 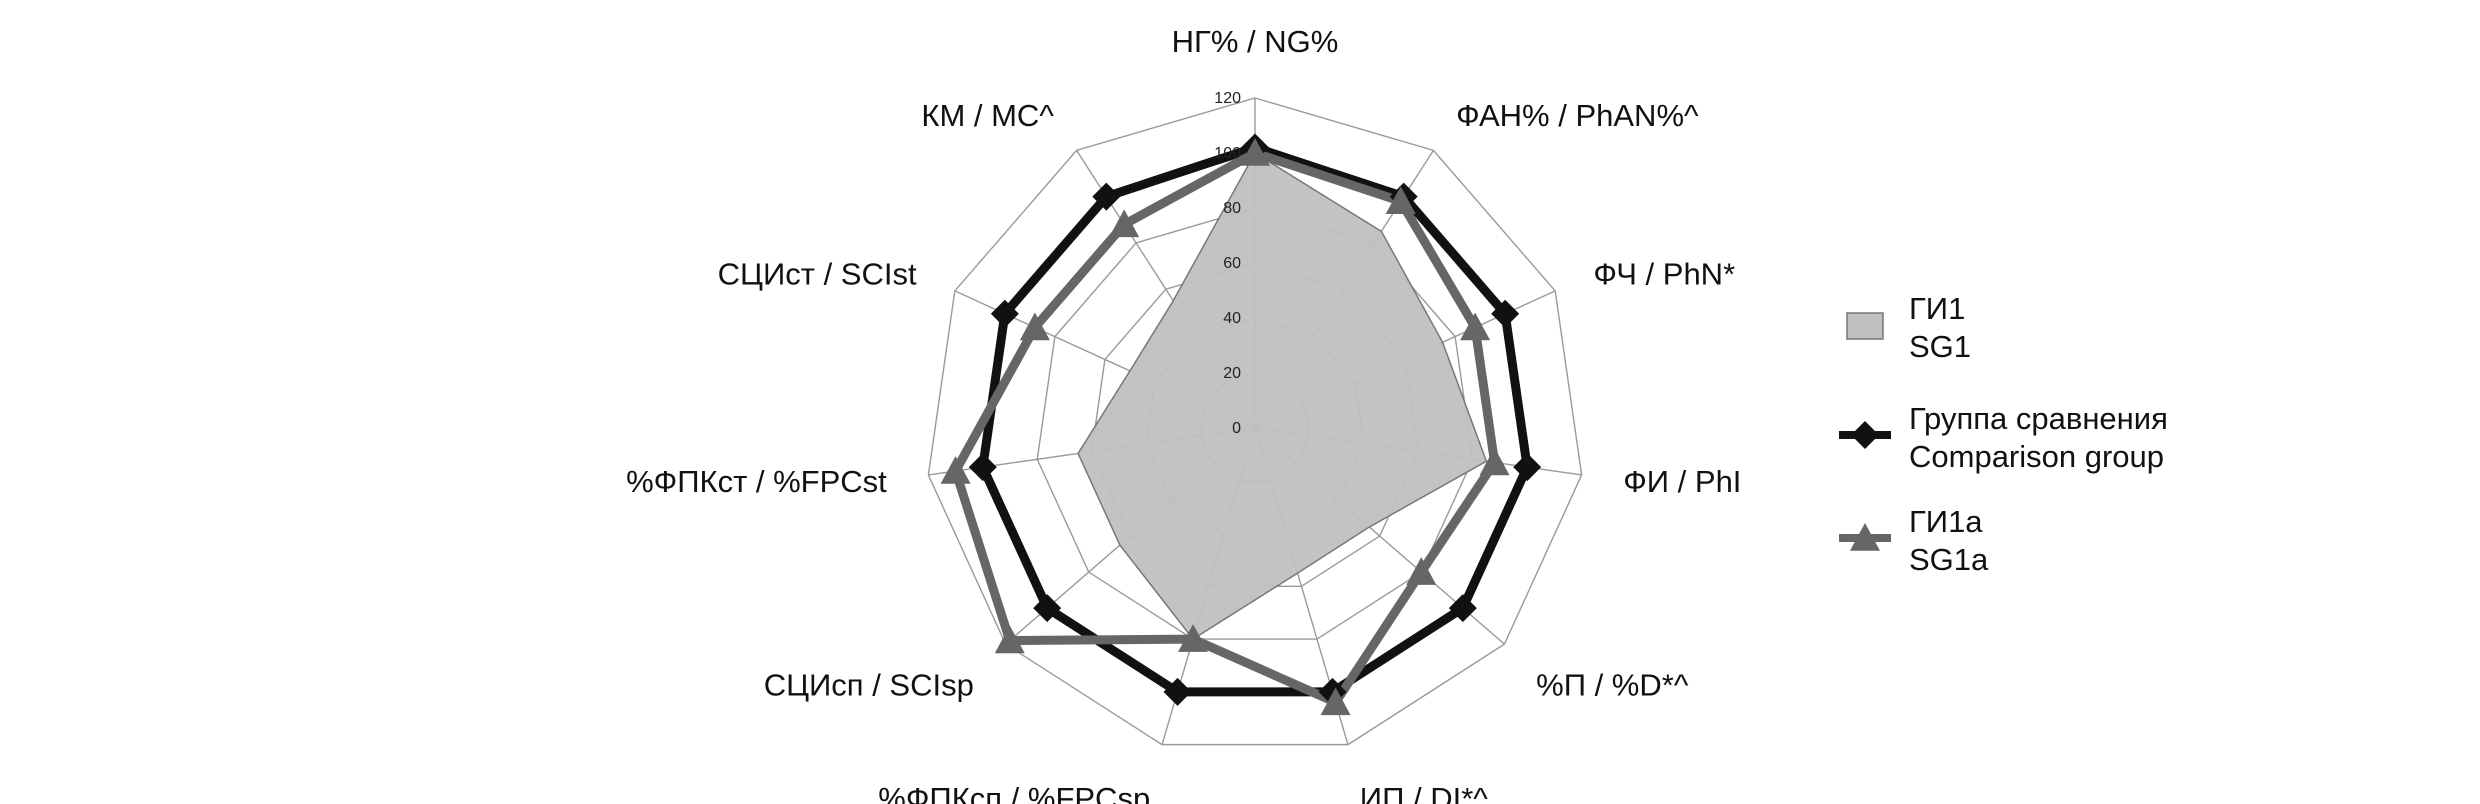 I want to click on legend-label-line: Группа сравнения, so click(x=2038, y=418).